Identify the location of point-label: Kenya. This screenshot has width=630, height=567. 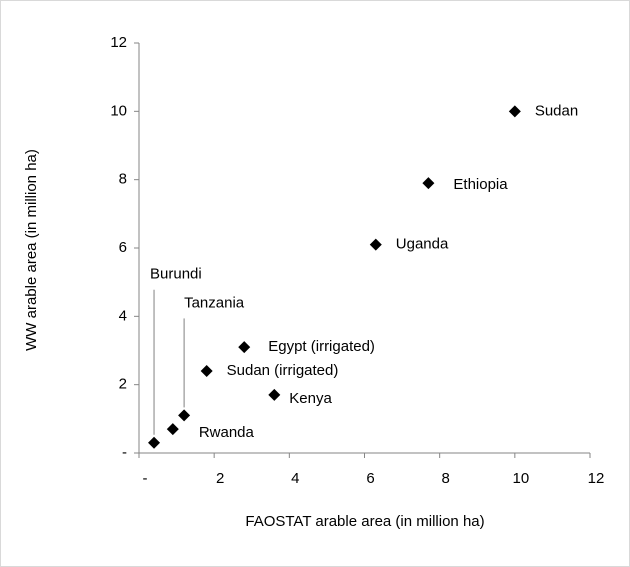
(310, 398).